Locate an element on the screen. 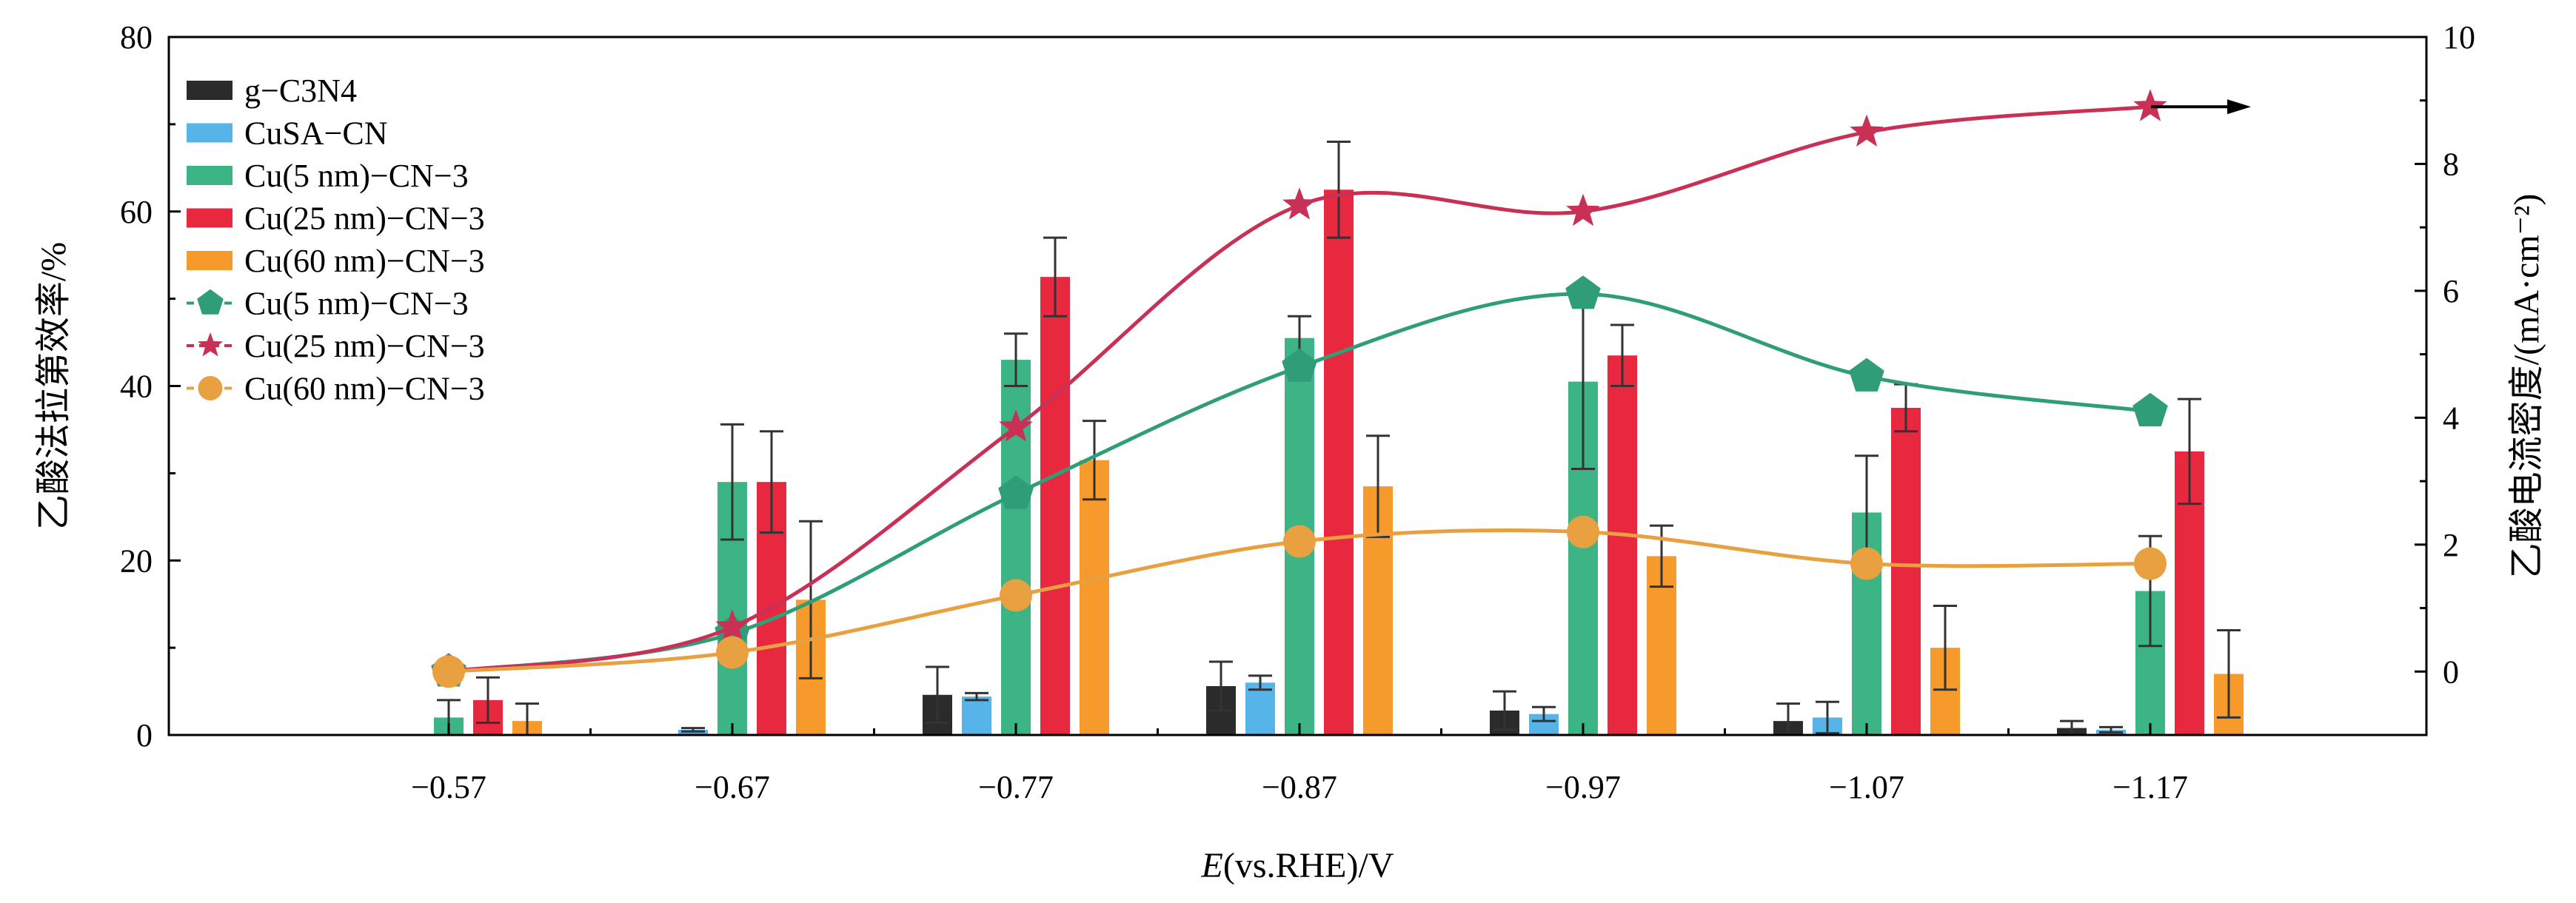 This screenshot has width=2576, height=903. y-tick-label: 80 is located at coordinates (136, 37).